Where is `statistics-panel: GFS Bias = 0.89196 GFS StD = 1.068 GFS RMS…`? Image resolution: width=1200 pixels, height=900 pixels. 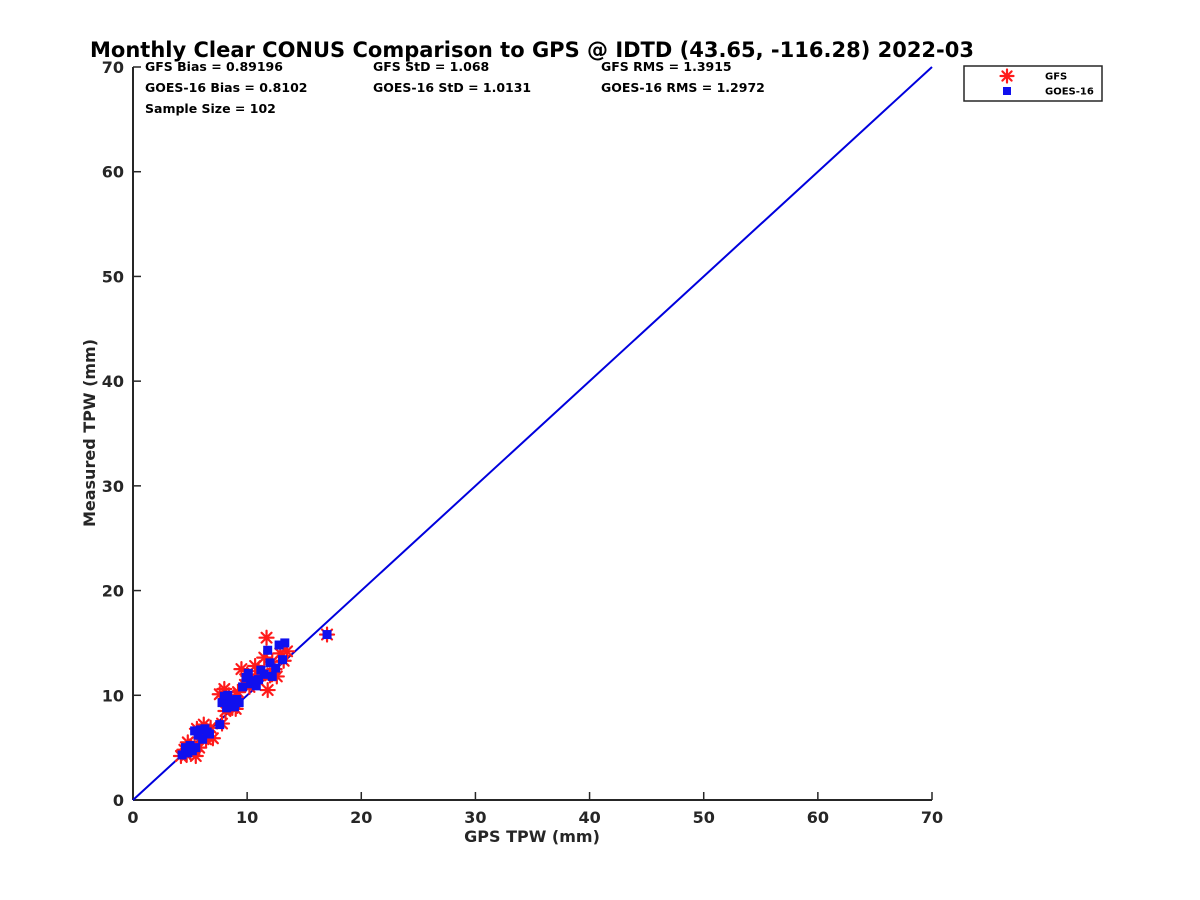
statistics-panel: GFS Bias = 0.89196 GFS StD = 1.068 GFS RMS… is located at coordinates (455, 87).